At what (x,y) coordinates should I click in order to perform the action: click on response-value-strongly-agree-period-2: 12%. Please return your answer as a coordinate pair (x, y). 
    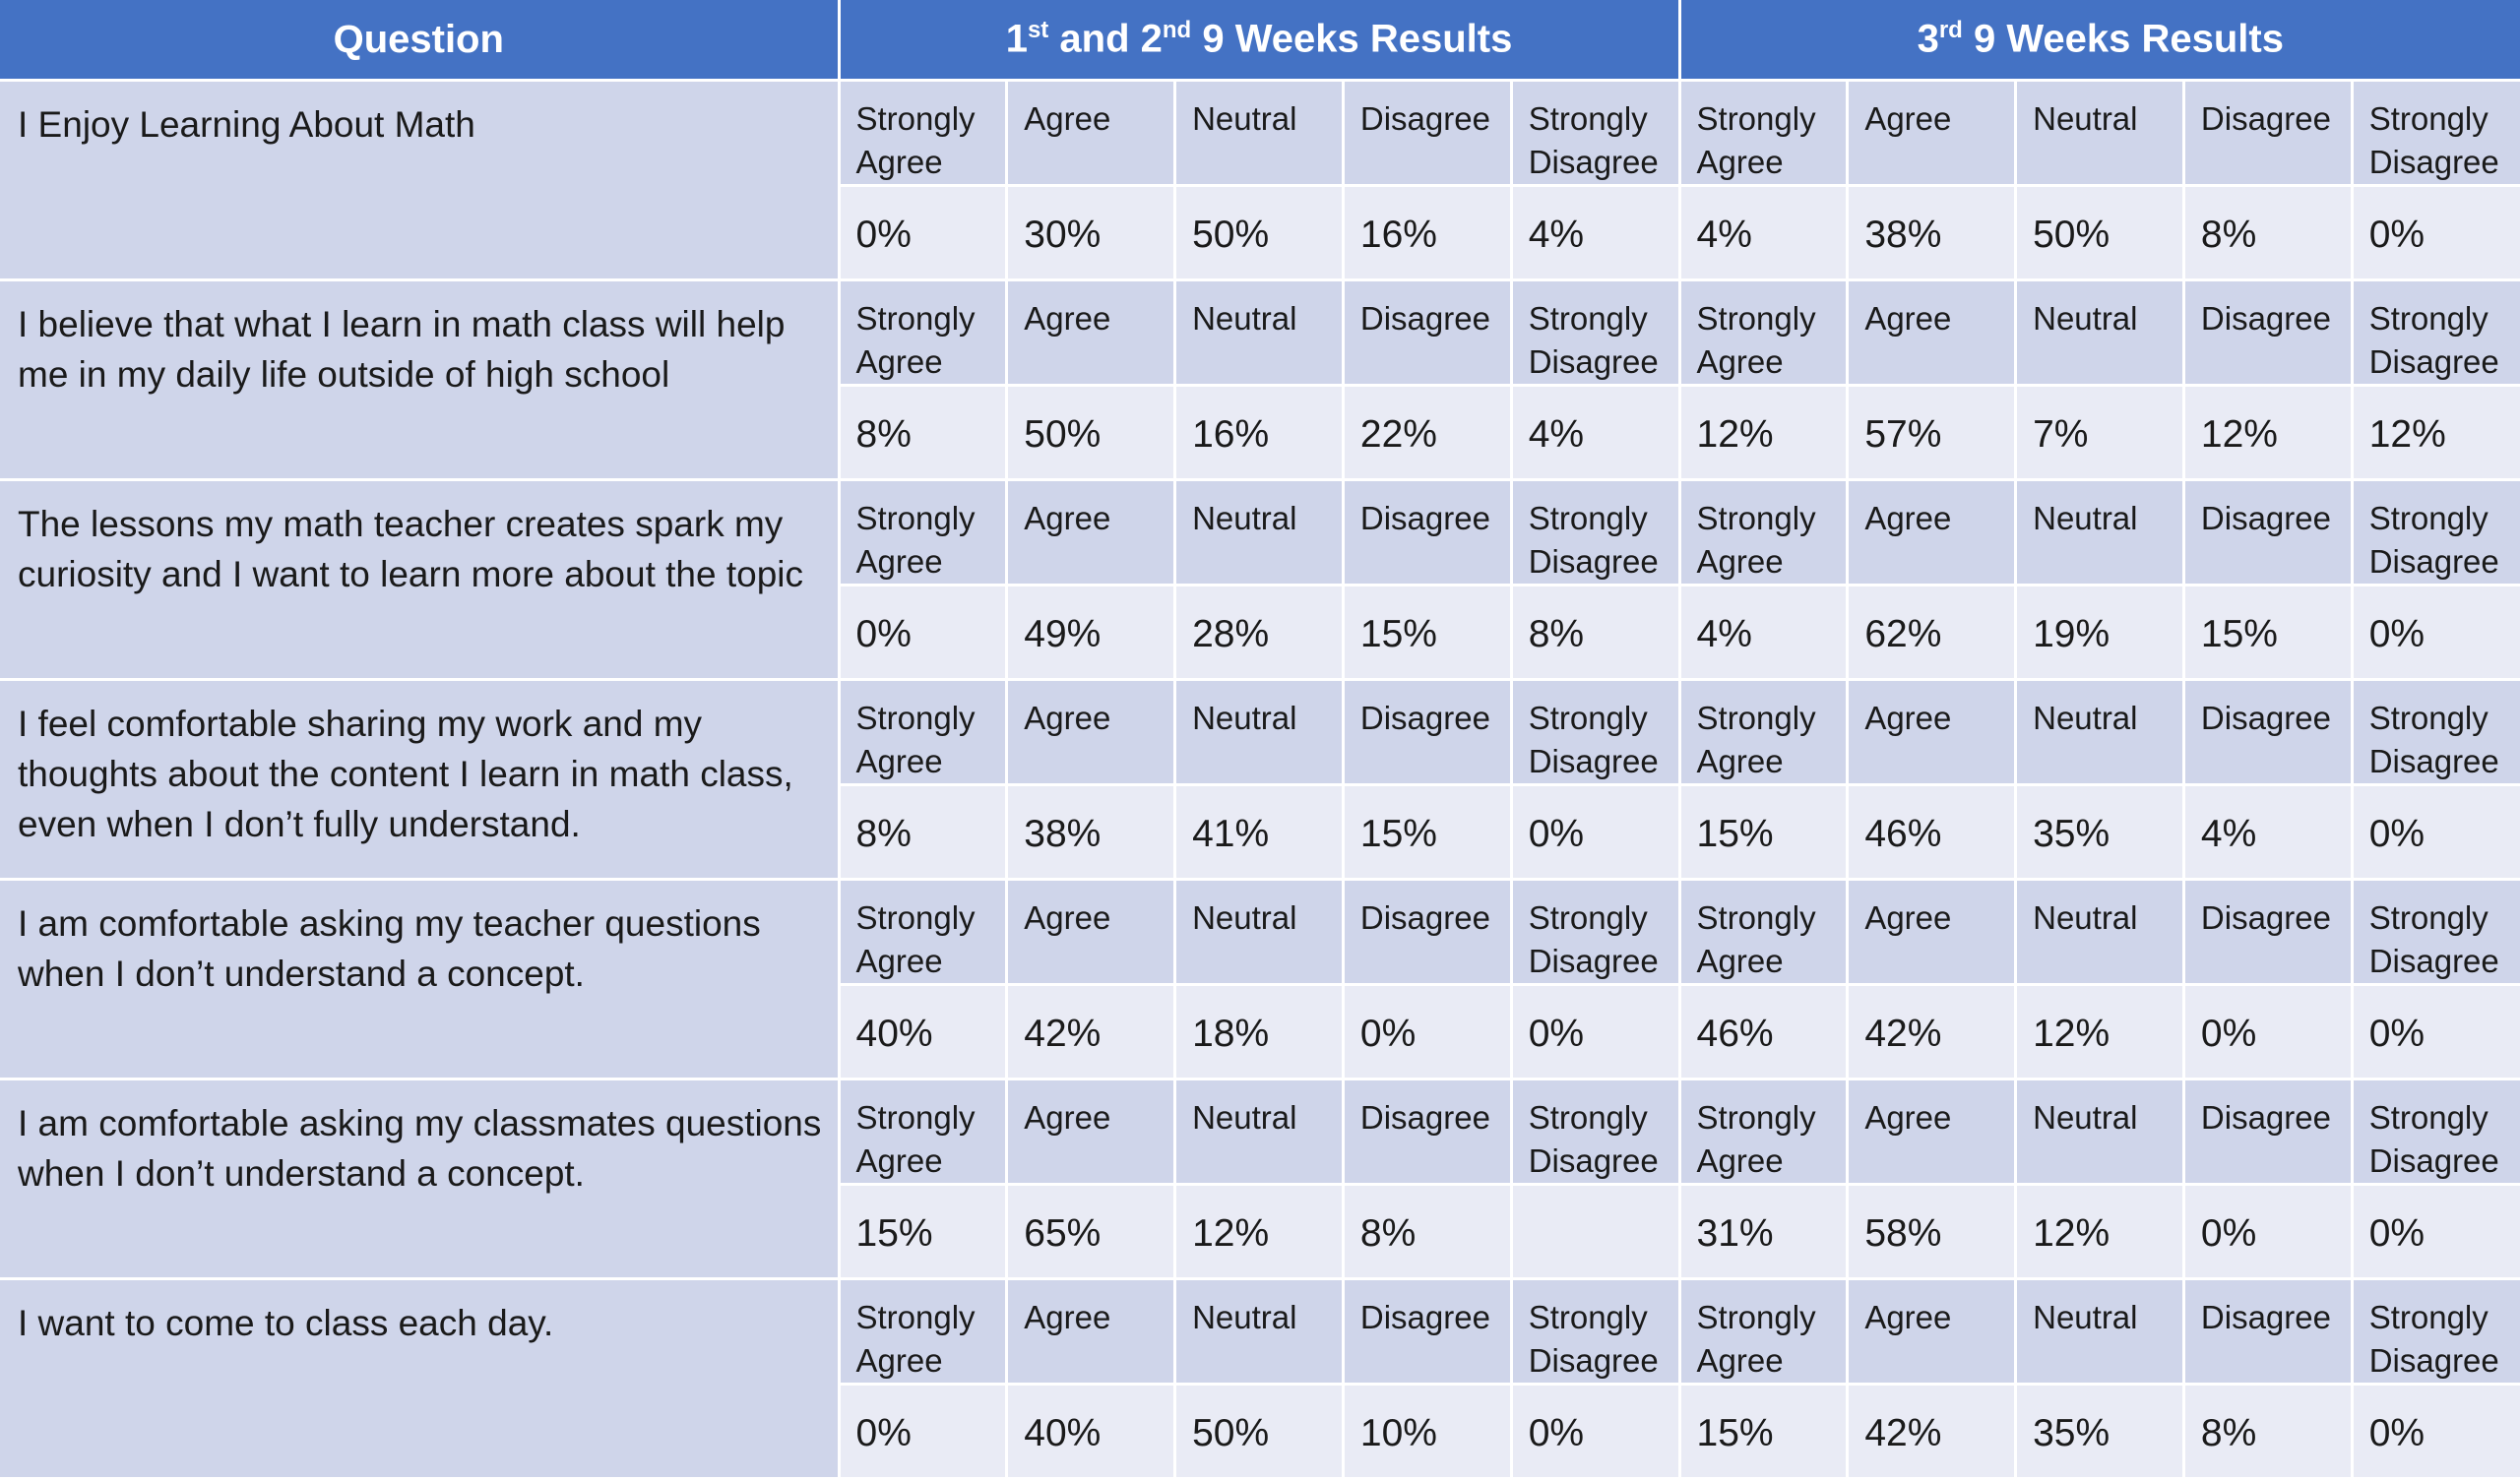
    Looking at the image, I should click on (1764, 433).